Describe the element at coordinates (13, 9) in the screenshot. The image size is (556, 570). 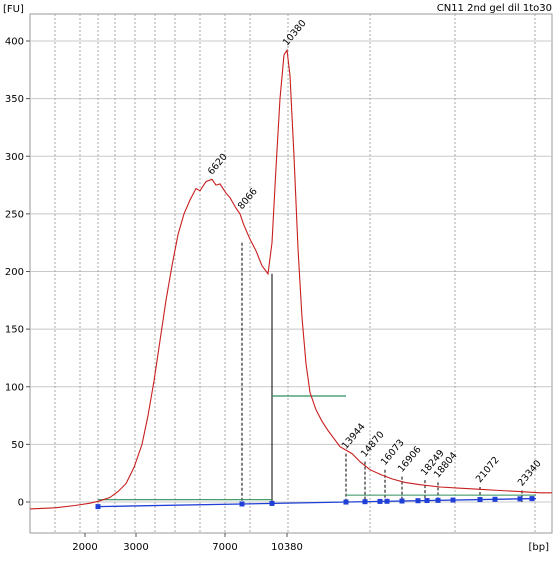
I see `y-axis-label: [FU]` at that location.